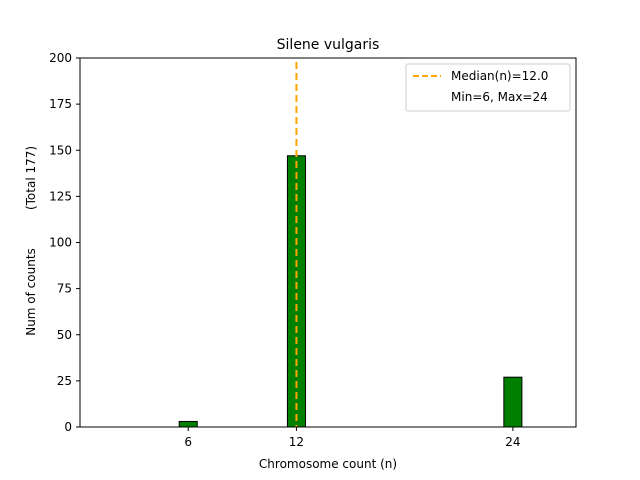  What do you see at coordinates (328, 464) in the screenshot?
I see `x-axis-label: Chromosome count (n)` at bounding box center [328, 464].